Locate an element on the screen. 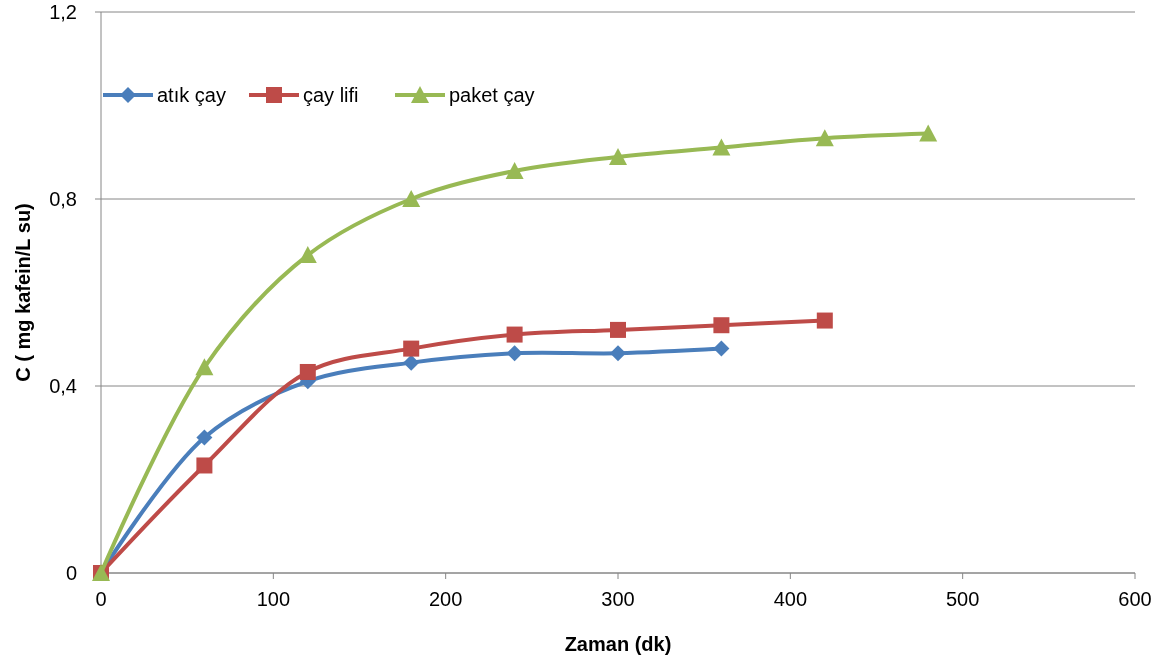 The width and height of the screenshot is (1165, 663). y-tick-label: 0 is located at coordinates (71, 573).